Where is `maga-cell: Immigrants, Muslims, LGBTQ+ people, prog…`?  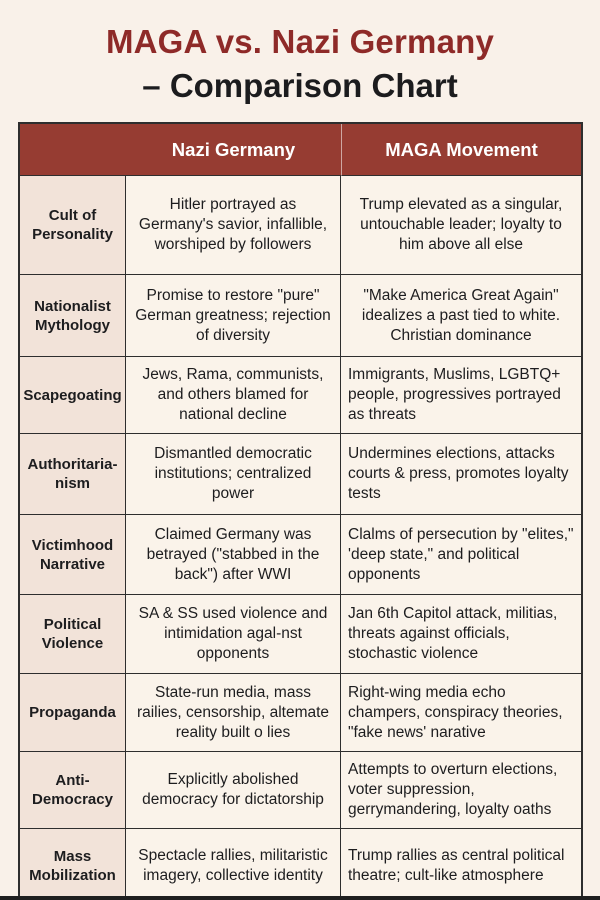 maga-cell: Immigrants, Muslims, LGBTQ+ people, prog… is located at coordinates (461, 395).